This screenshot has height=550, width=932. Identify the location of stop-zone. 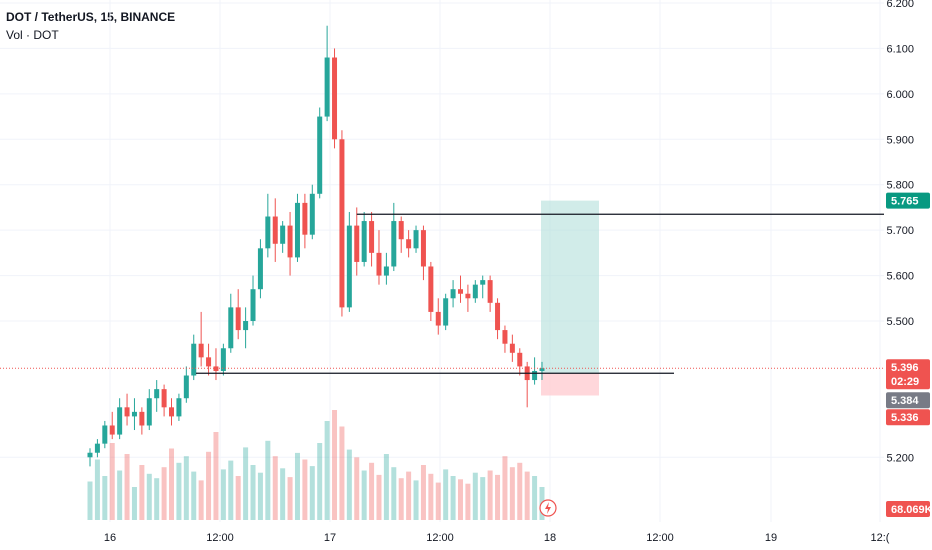
(570, 384).